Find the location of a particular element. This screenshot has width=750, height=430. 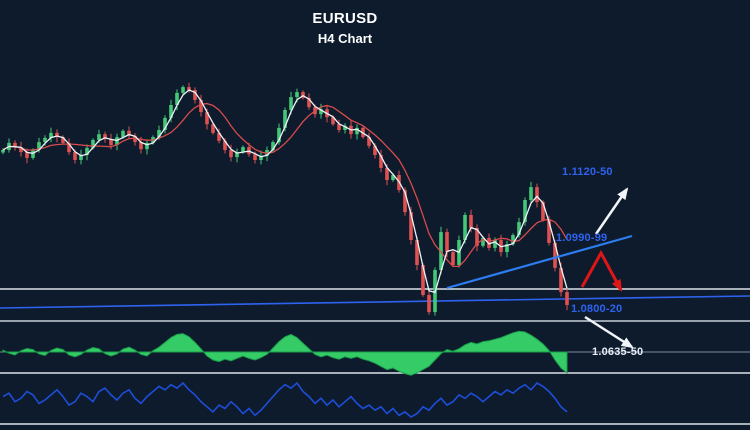

chart-title: EURUSD H4 Chart is located at coordinates (345, 28).